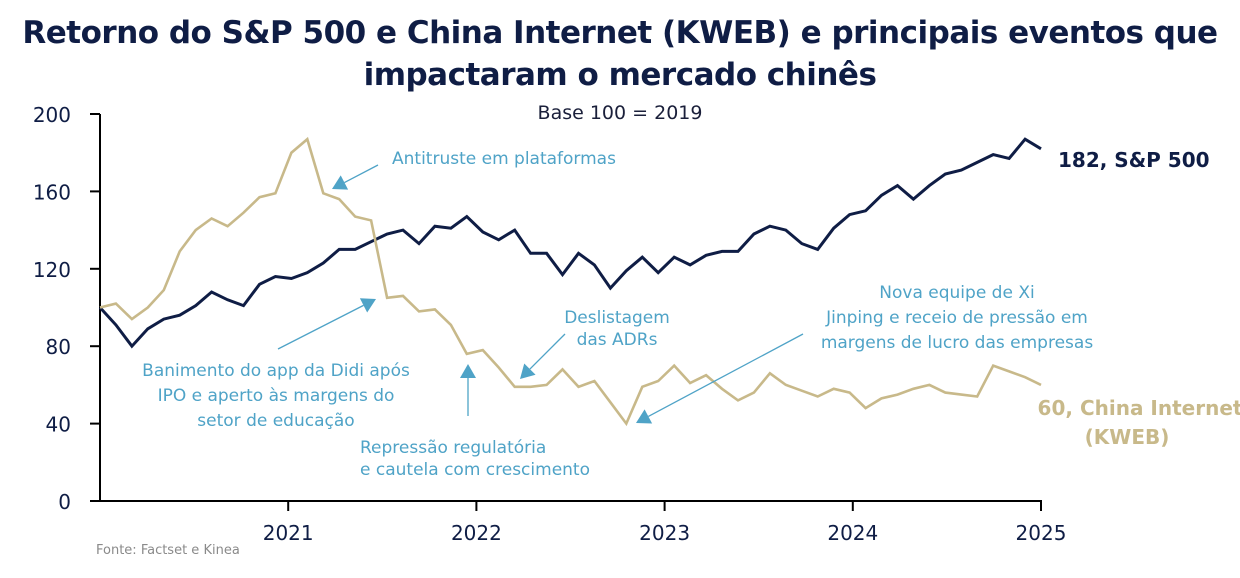 This screenshot has height=578, width=1240. I want to click on y-tick-label: 40, so click(58, 425).